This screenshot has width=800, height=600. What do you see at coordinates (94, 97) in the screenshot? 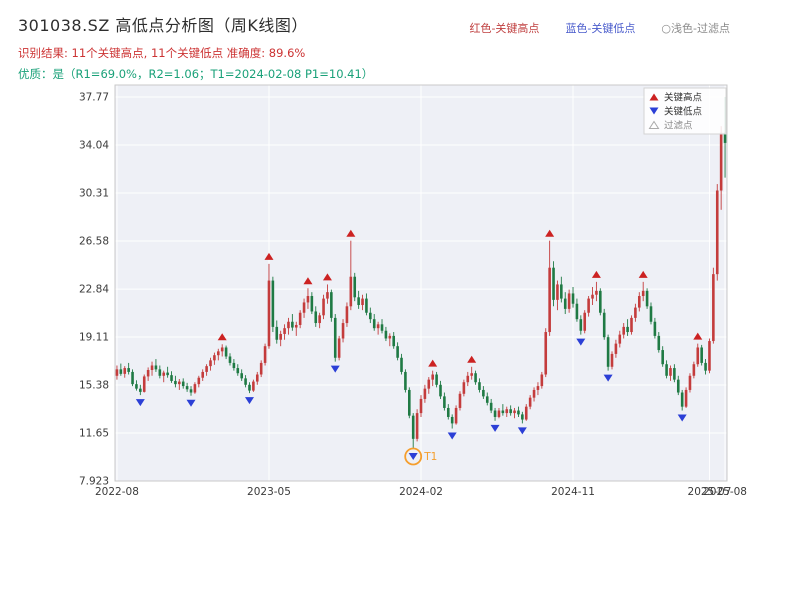
I see `y-tick-label: 37.77` at bounding box center [94, 97].